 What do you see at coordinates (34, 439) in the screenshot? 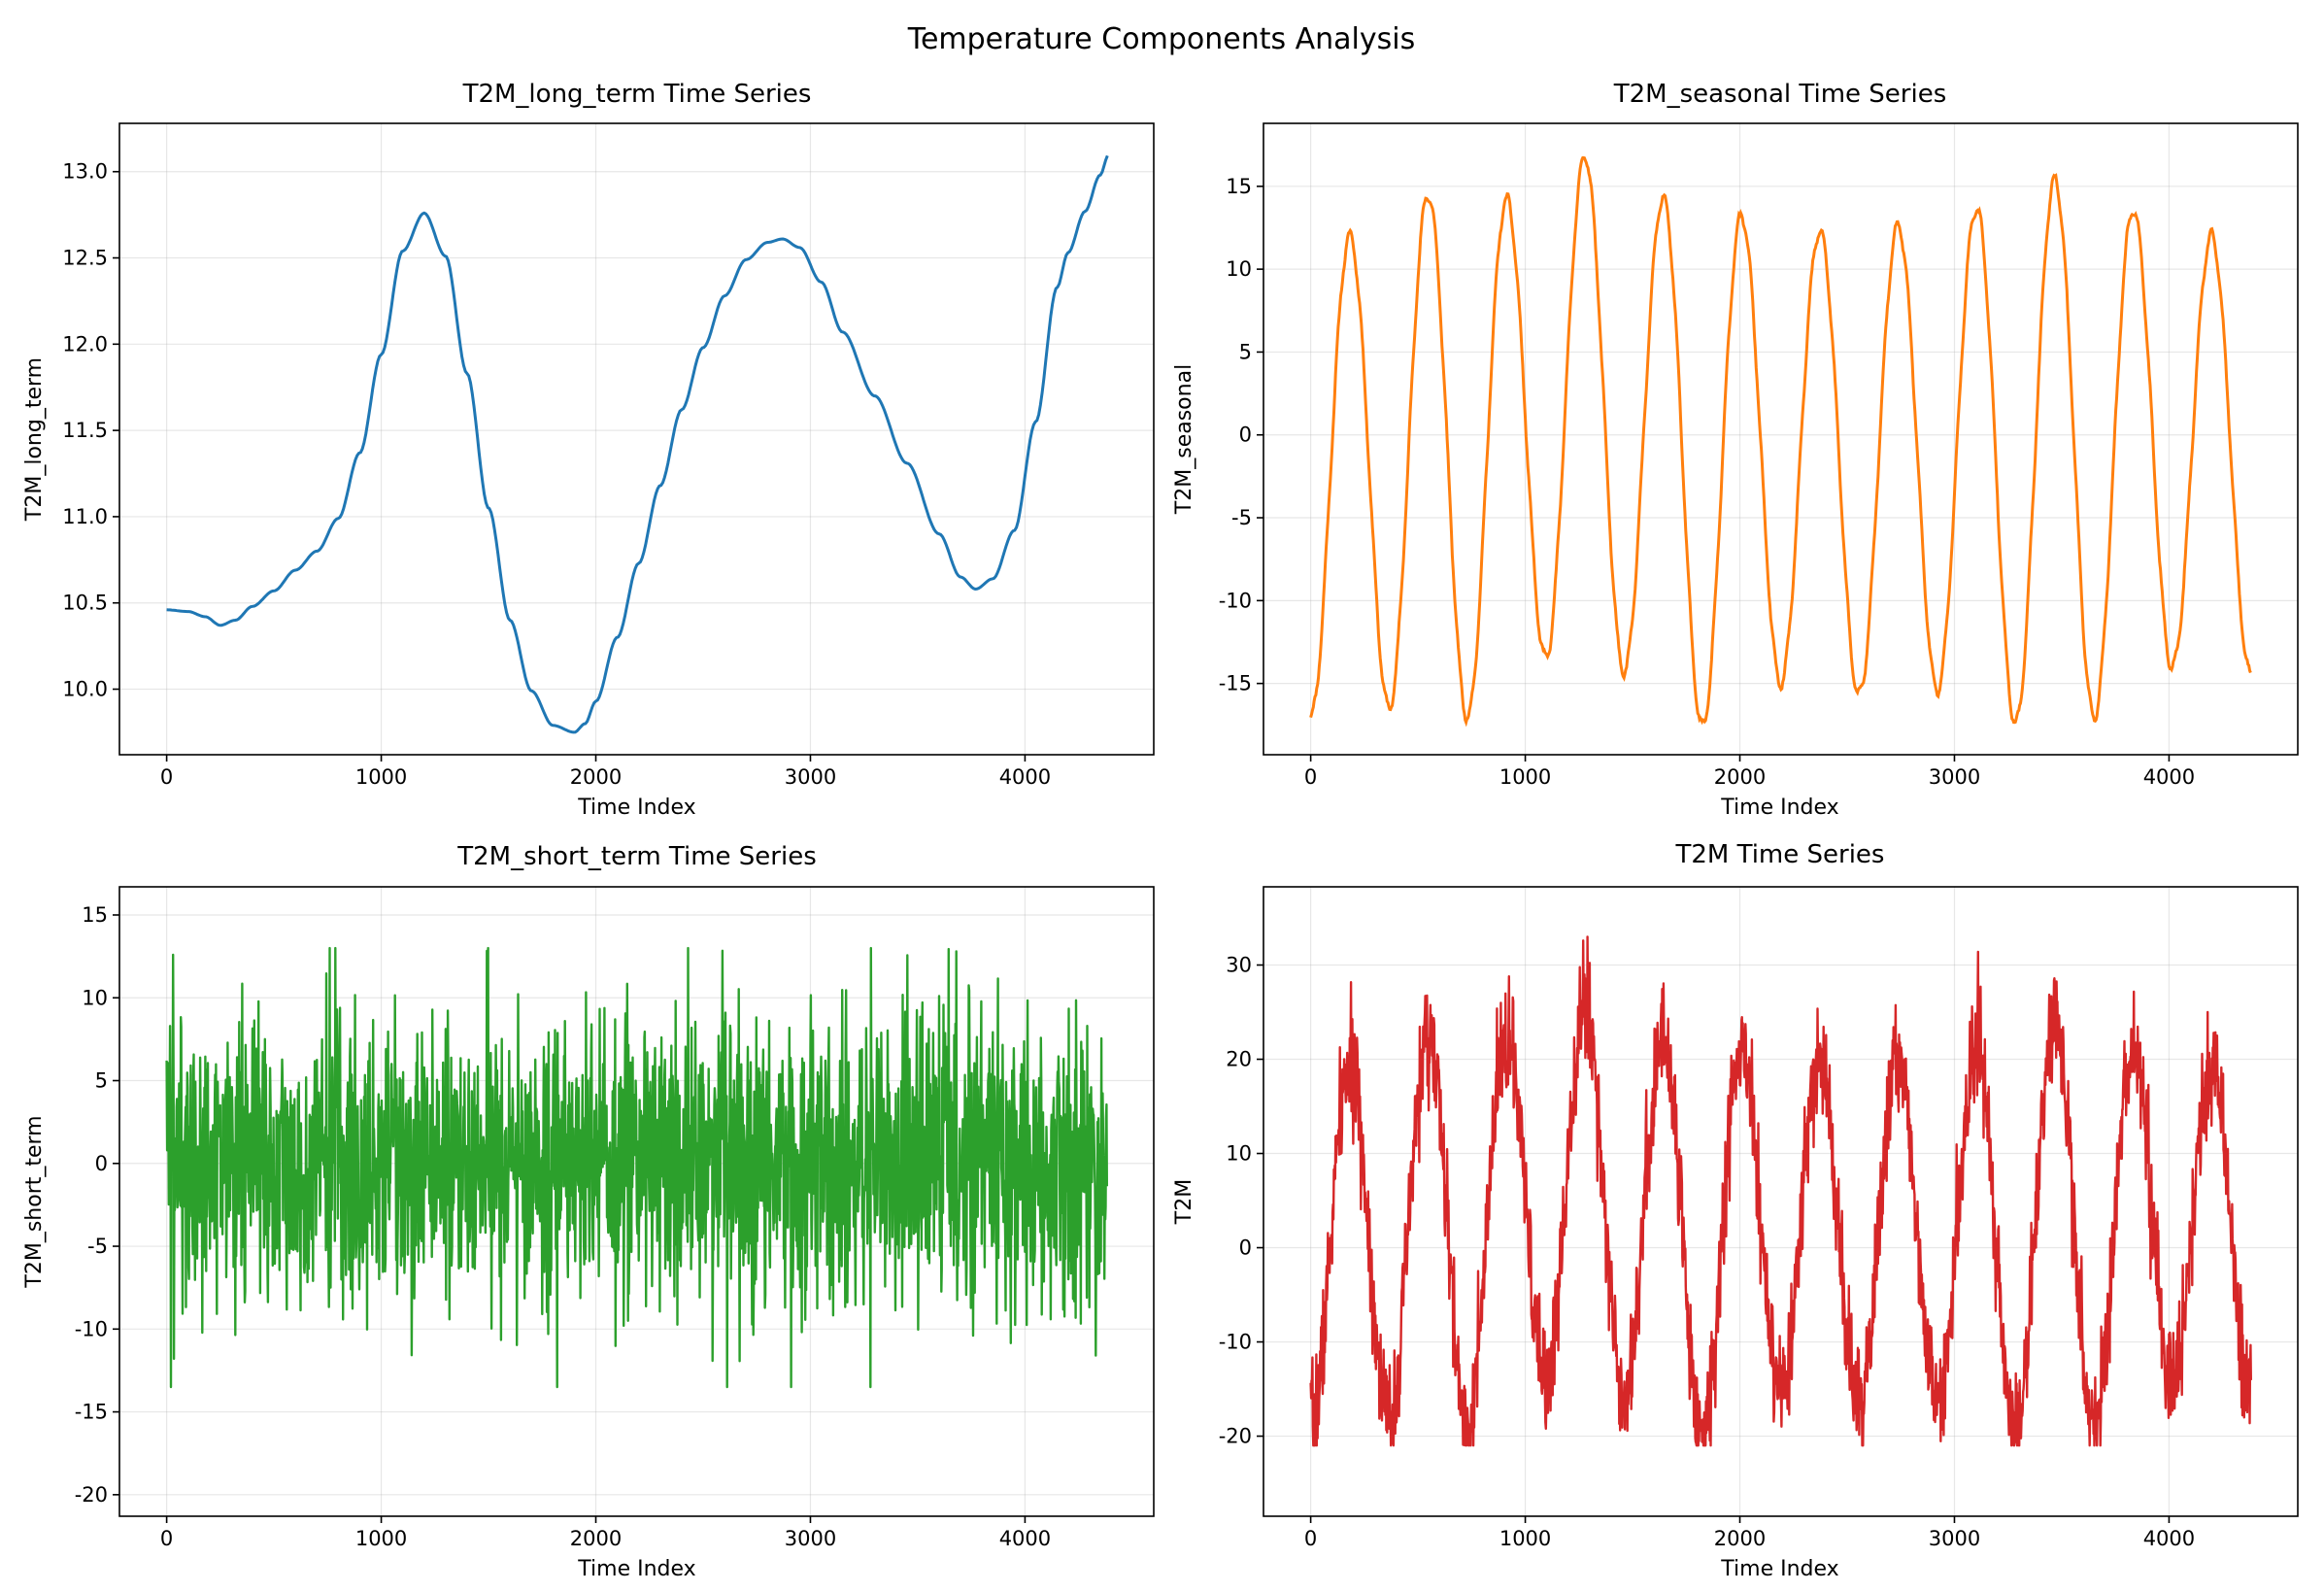
I see `y-axis-label: T2M_long_term` at bounding box center [34, 439].